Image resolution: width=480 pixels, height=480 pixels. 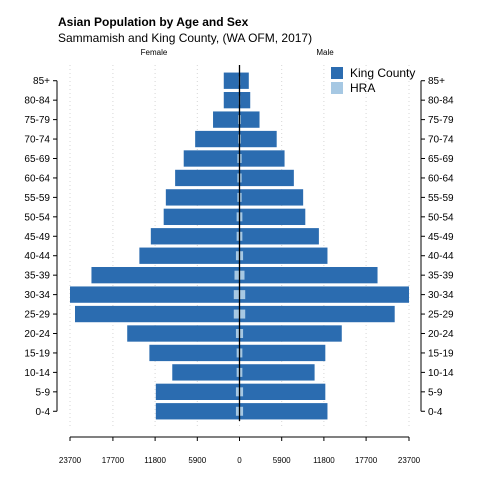 I want to click on right-age-label: 75-79, so click(x=441, y=120).